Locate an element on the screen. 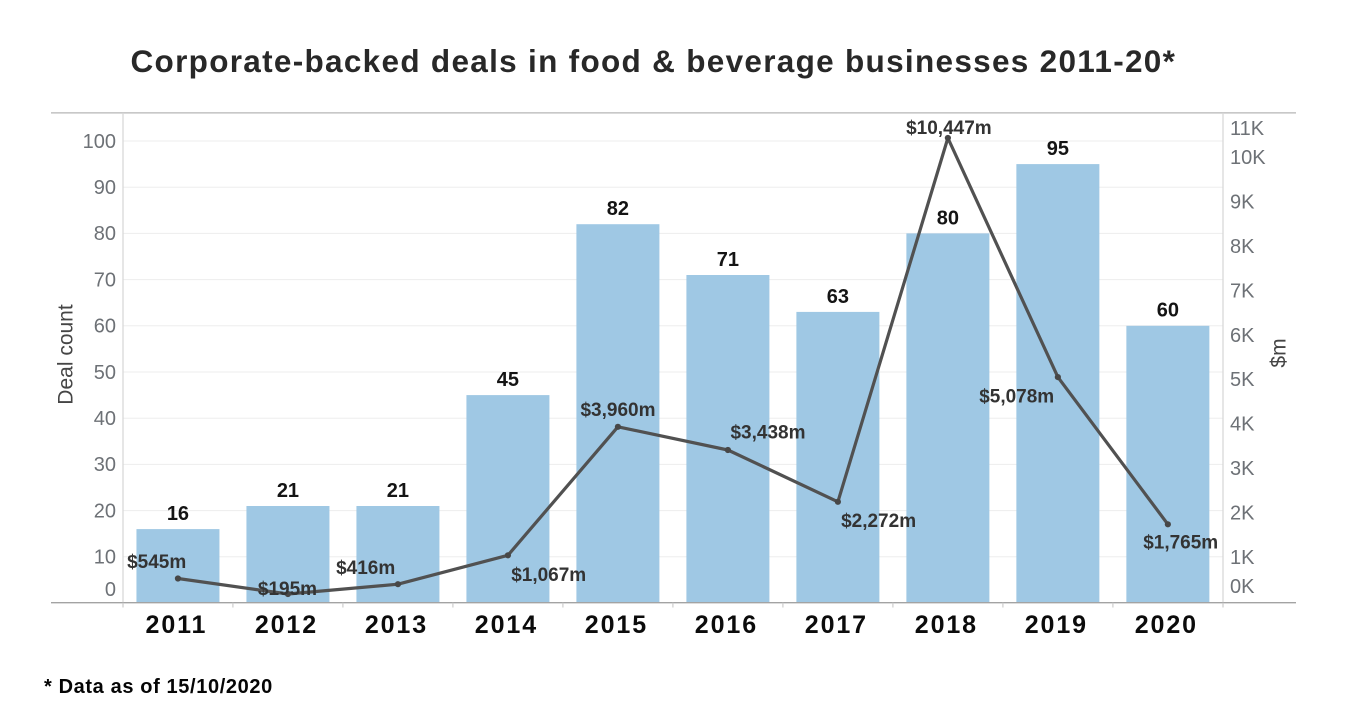  svg-text: 30 is located at coordinates (105, 465).